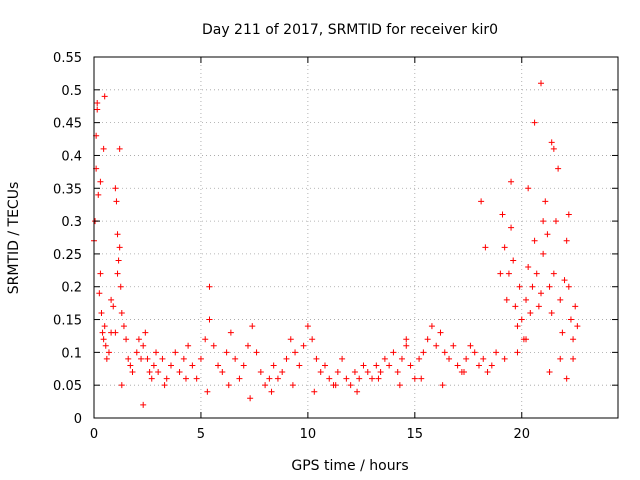  I want to click on x-tick-label: 0, so click(94, 434).